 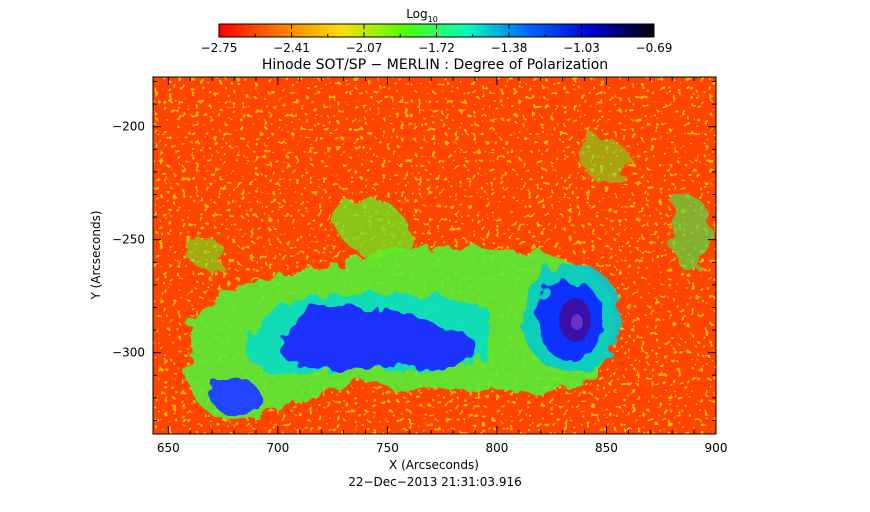 What do you see at coordinates (128, 353) in the screenshot?
I see `y-tick-label: −300` at bounding box center [128, 353].